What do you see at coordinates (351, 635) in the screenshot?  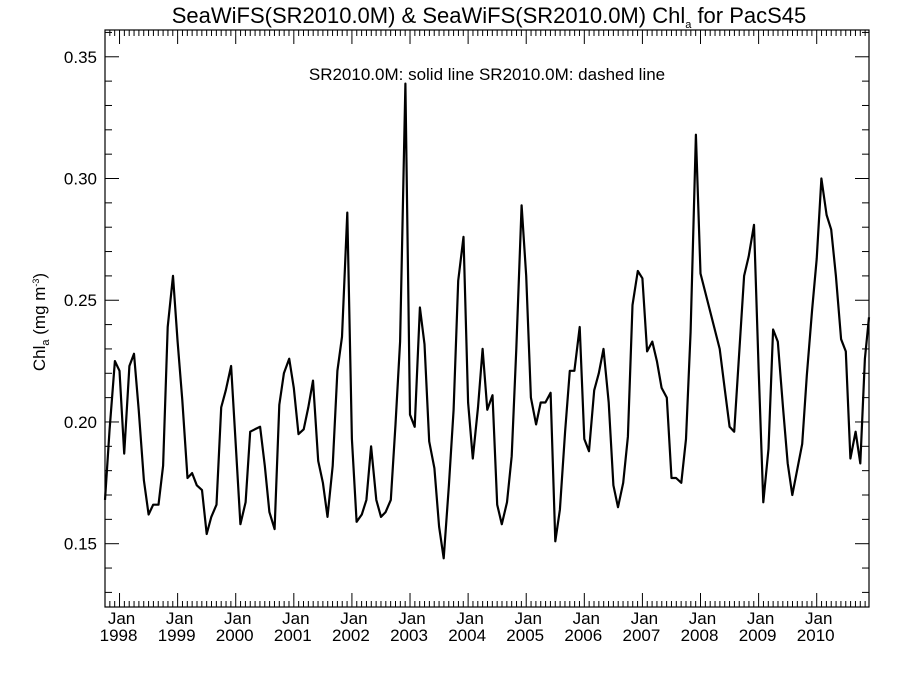 I see `x-tick-year-label: 2002` at bounding box center [351, 635].